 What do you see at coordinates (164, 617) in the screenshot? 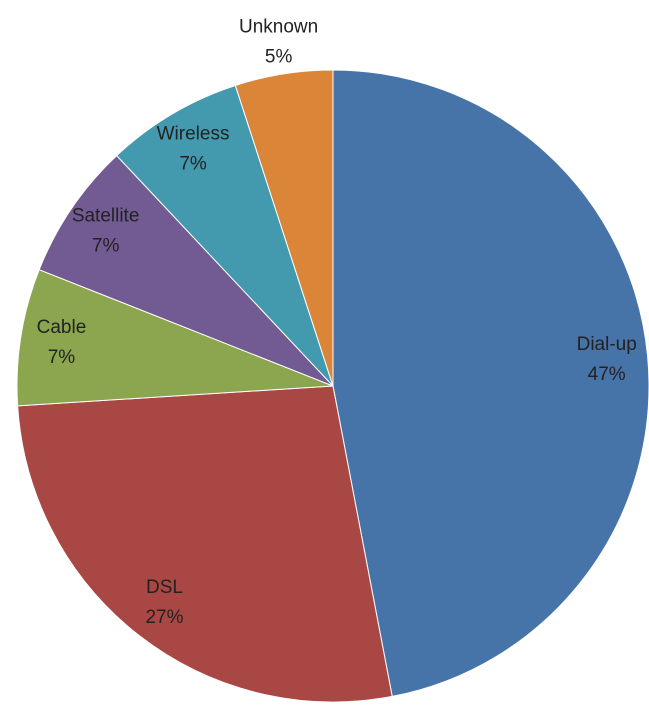
I see `value-label: 27%` at bounding box center [164, 617].